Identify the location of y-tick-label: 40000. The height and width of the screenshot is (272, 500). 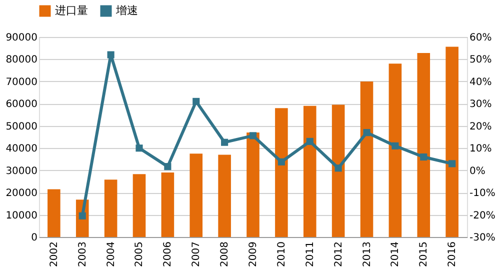
(22, 149).